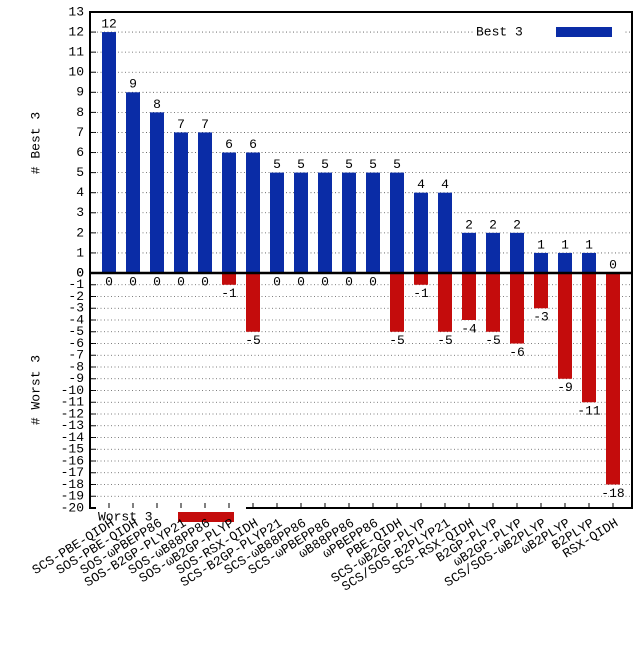 The width and height of the screenshot is (636, 660). What do you see at coordinates (80, 232) in the screenshot?
I see `y-tick-label: 2` at bounding box center [80, 232].